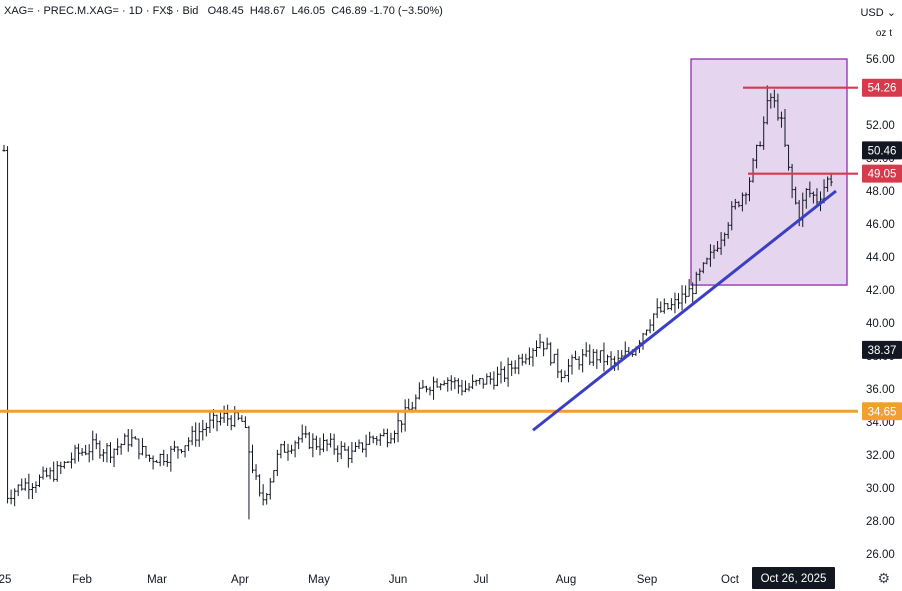 This screenshot has height=591, width=902. What do you see at coordinates (240, 580) in the screenshot?
I see `x-tick-label: Apr` at bounding box center [240, 580].